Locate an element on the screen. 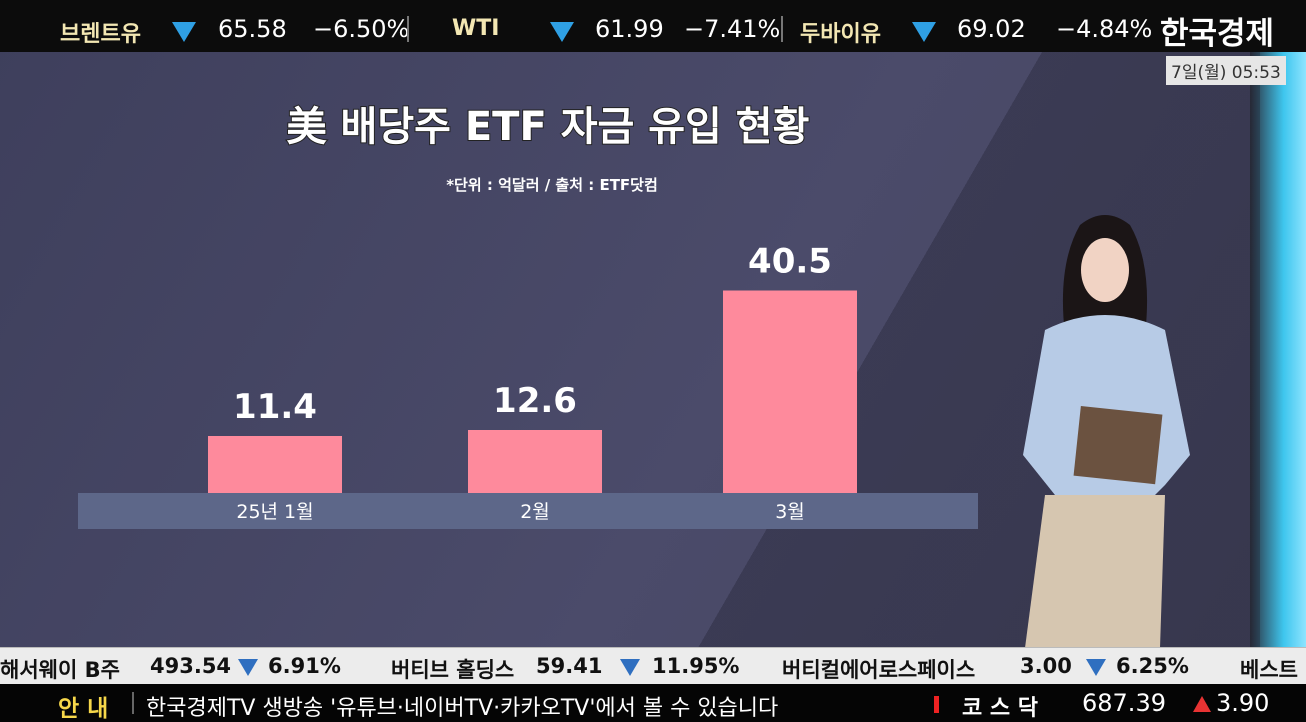 This screenshot has height=722, width=1306. category-label: 3월 is located at coordinates (790, 512).